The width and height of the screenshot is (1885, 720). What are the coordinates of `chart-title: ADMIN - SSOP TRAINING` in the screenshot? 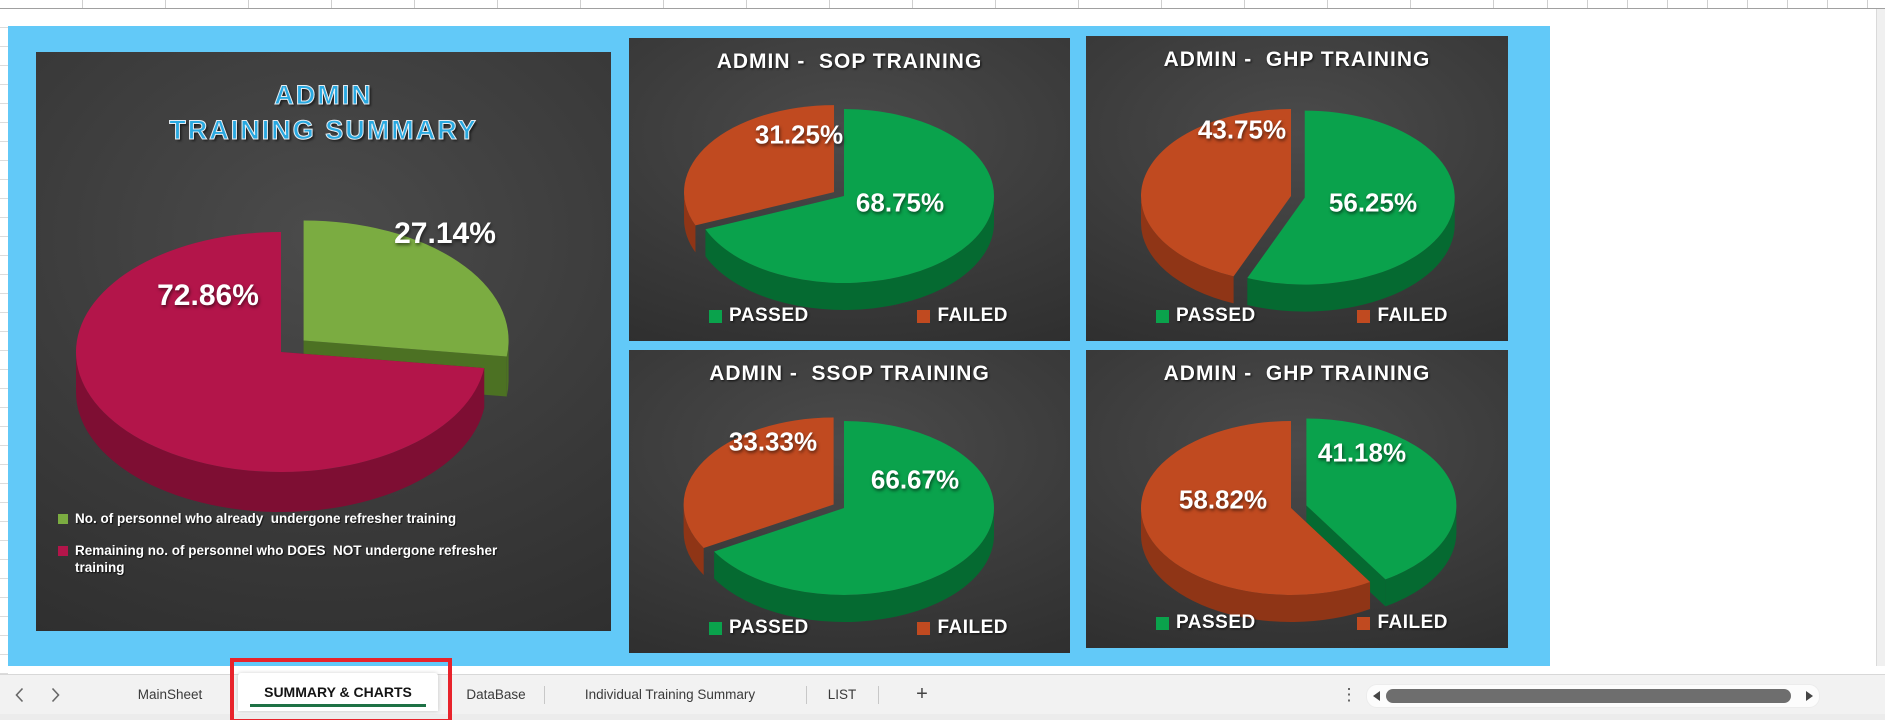 It's located at (849, 373).